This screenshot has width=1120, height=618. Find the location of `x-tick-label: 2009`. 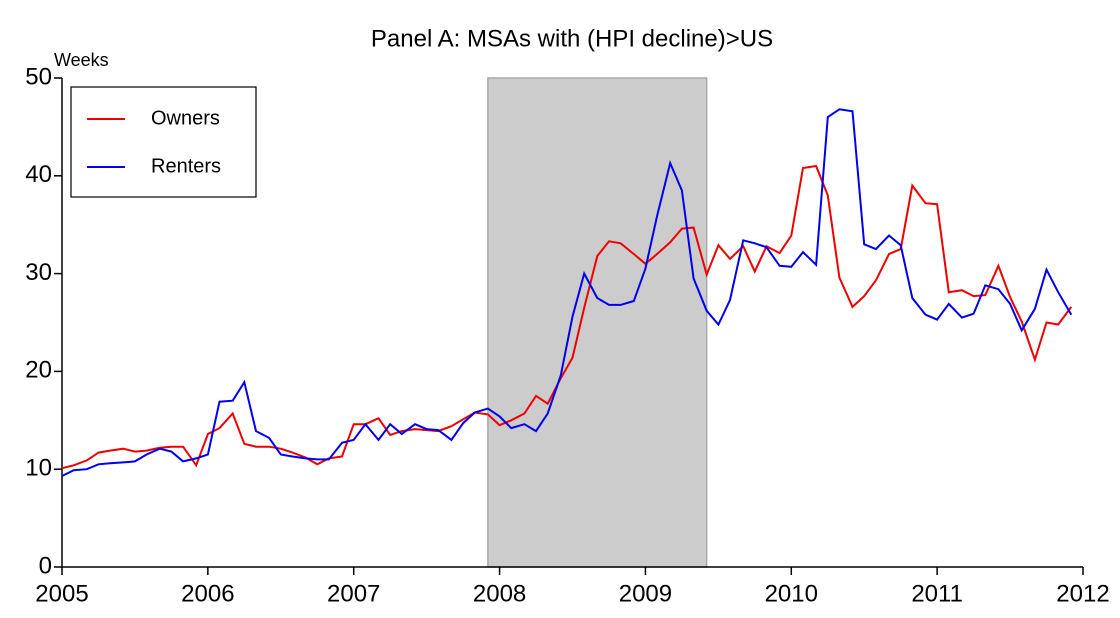

x-tick-label: 2009 is located at coordinates (645, 593).